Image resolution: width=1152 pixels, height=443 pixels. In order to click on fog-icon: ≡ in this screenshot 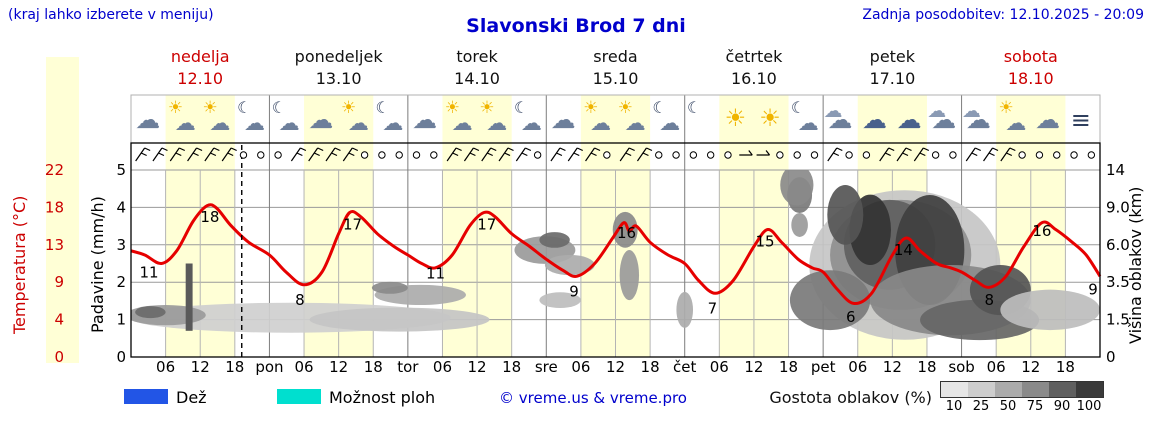, I will do `click(1080, 120)`.